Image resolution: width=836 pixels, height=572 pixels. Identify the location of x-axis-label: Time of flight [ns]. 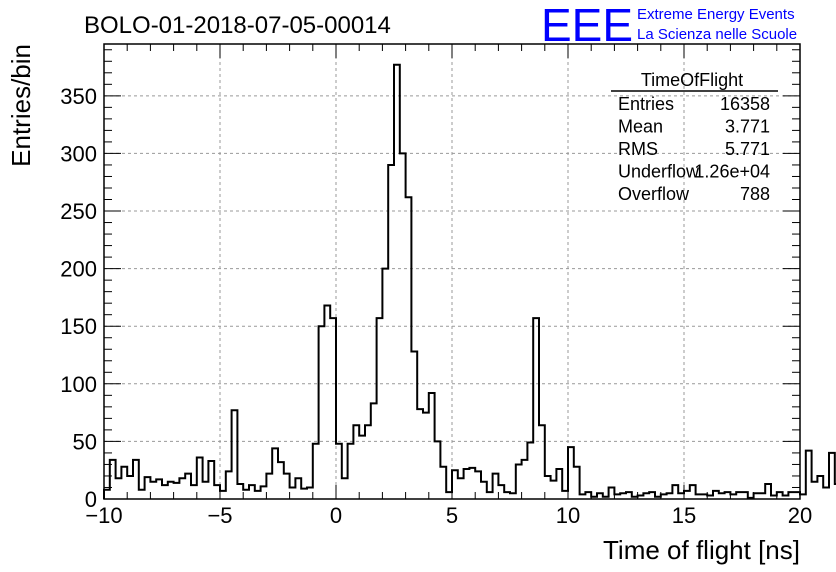
(701, 550).